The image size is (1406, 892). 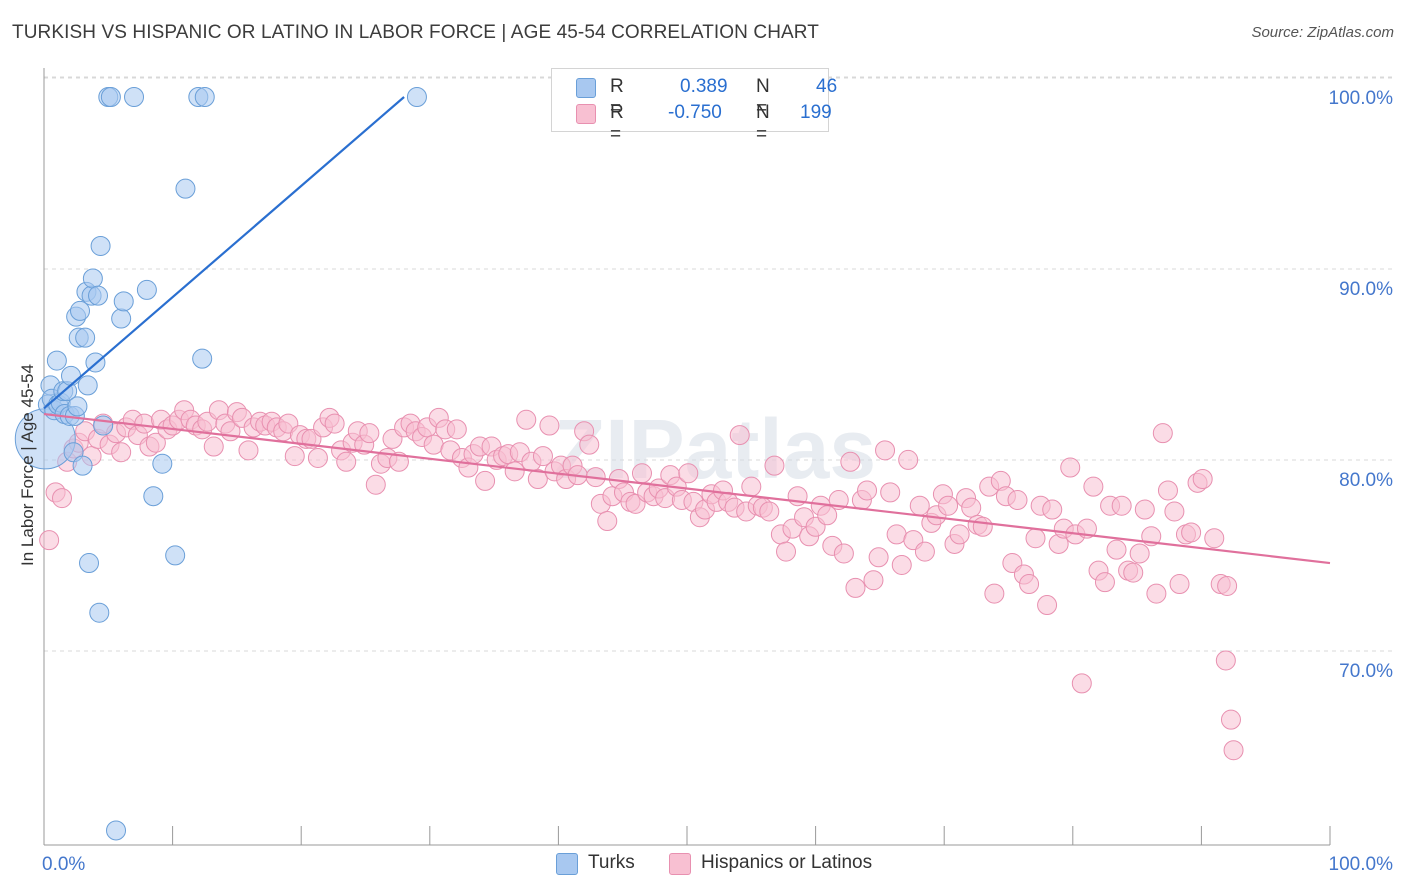 I want to click on legend-r-value: 0.389, so click(x=704, y=86).